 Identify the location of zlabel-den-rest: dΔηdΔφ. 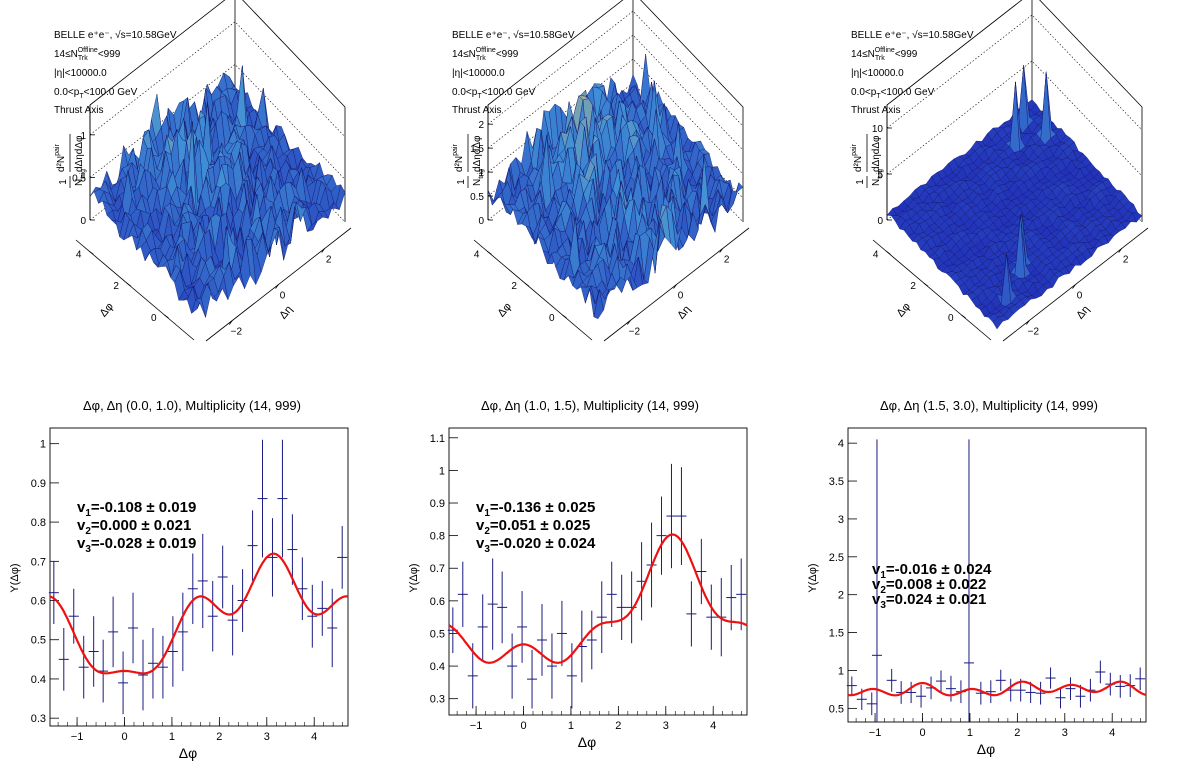
(79, 153).